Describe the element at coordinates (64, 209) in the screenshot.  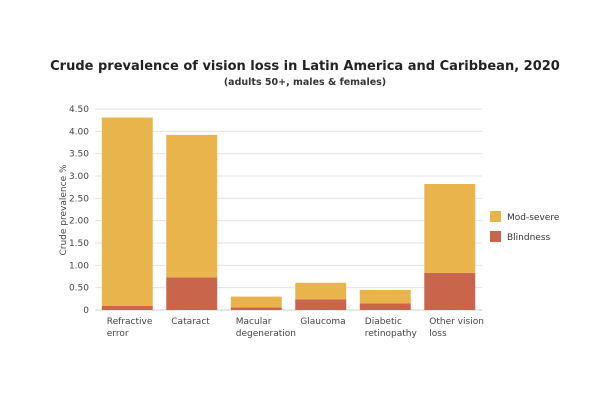
I see `y-axis-label: Crude prevalence %` at that location.